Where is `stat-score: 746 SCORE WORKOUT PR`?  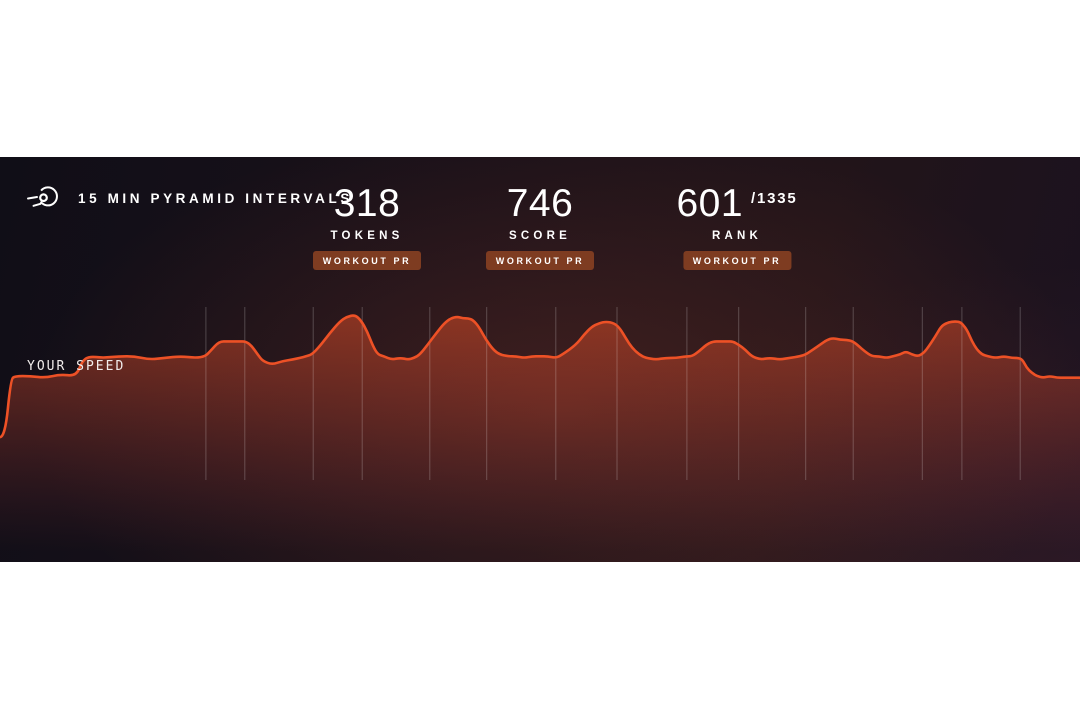
stat-score: 746 SCORE WORKOUT PR is located at coordinates (540, 227).